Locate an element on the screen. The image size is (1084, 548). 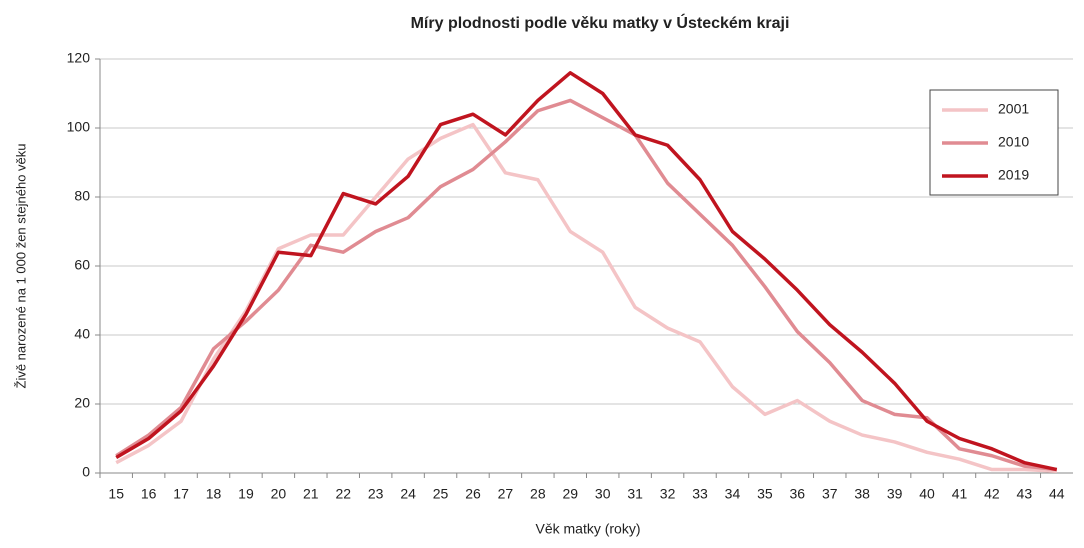
x-tick-label: 18 is located at coordinates (214, 494).